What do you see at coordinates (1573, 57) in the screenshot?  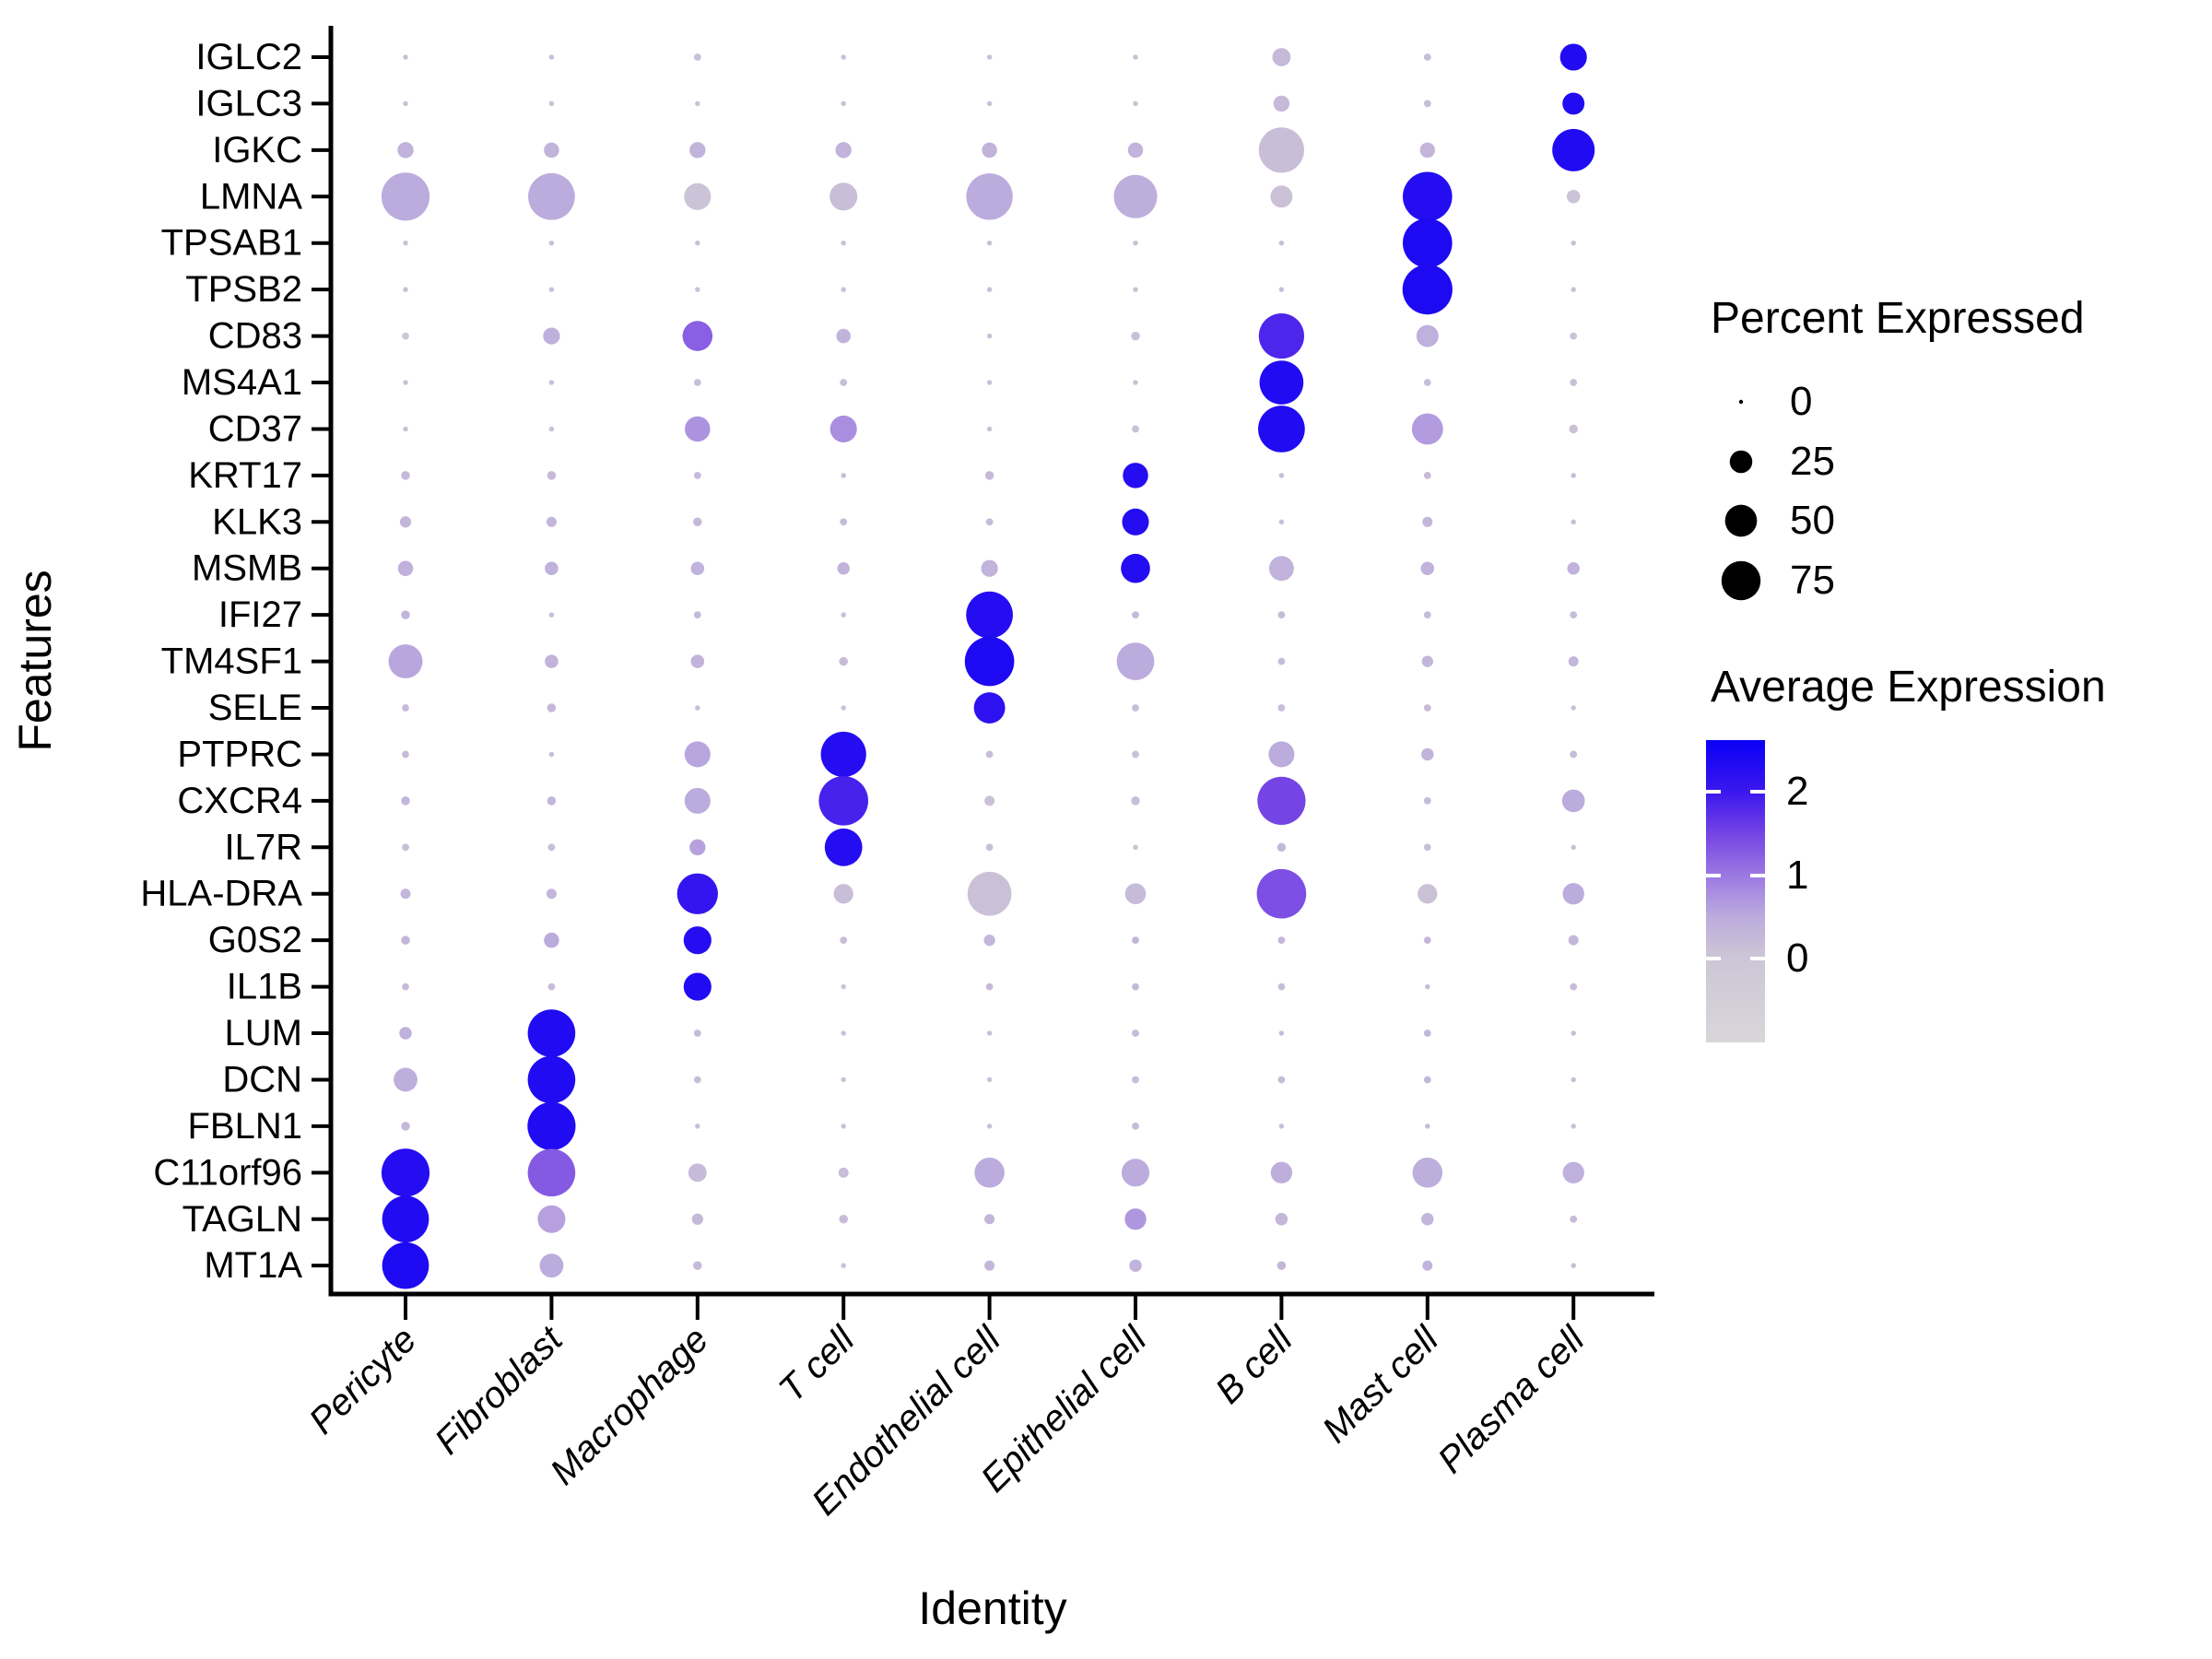 I see `dot-IGLC2-Plasma-cell` at bounding box center [1573, 57].